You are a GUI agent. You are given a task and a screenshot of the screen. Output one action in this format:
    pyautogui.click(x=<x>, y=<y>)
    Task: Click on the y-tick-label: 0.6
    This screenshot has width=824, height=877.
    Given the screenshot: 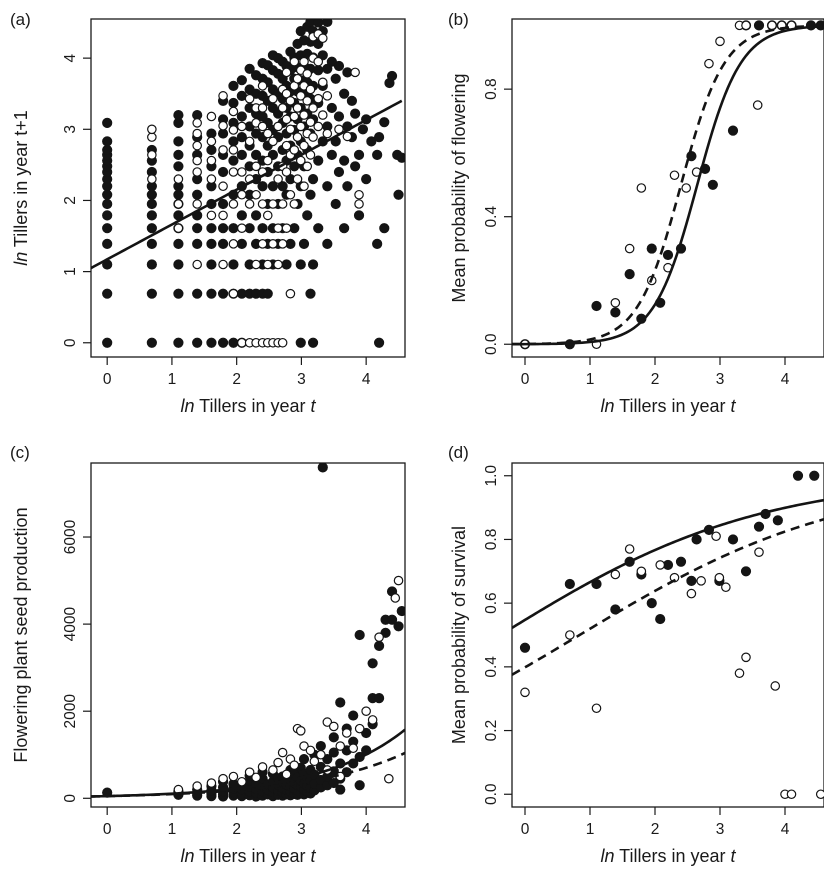 What is the action you would take?
    pyautogui.click(x=491, y=603)
    